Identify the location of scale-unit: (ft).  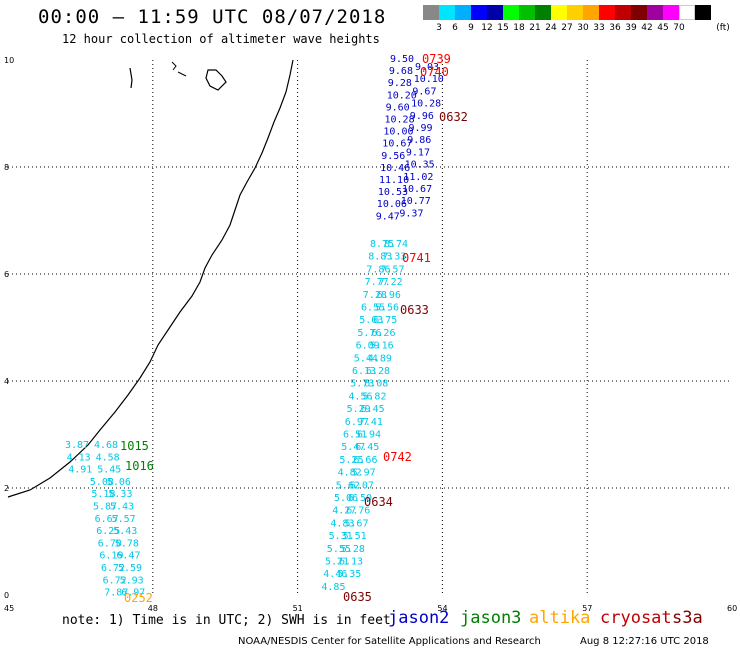
(723, 28).